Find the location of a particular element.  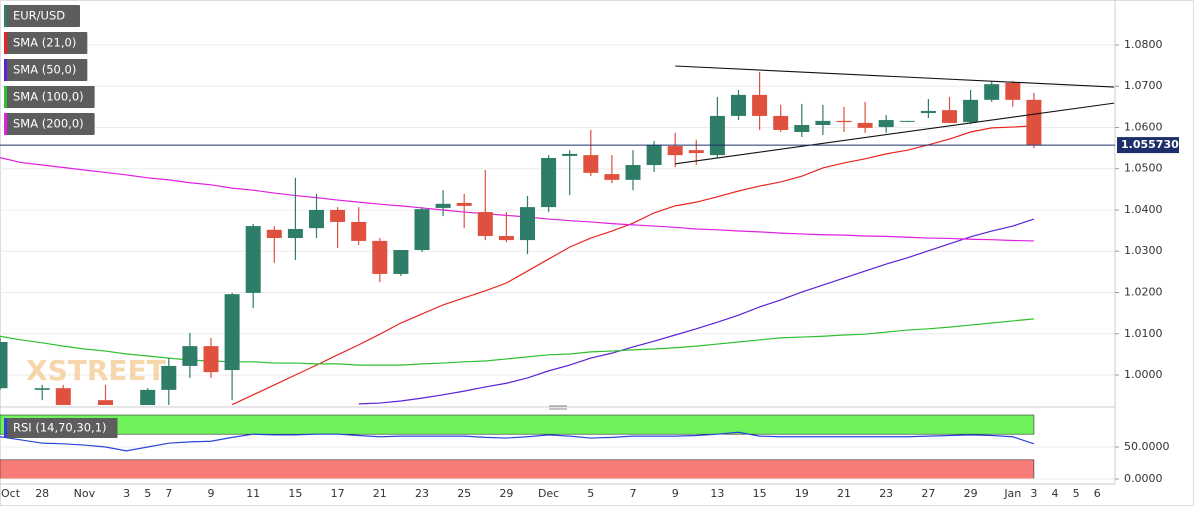

x-tick-label: 3 is located at coordinates (126, 493).